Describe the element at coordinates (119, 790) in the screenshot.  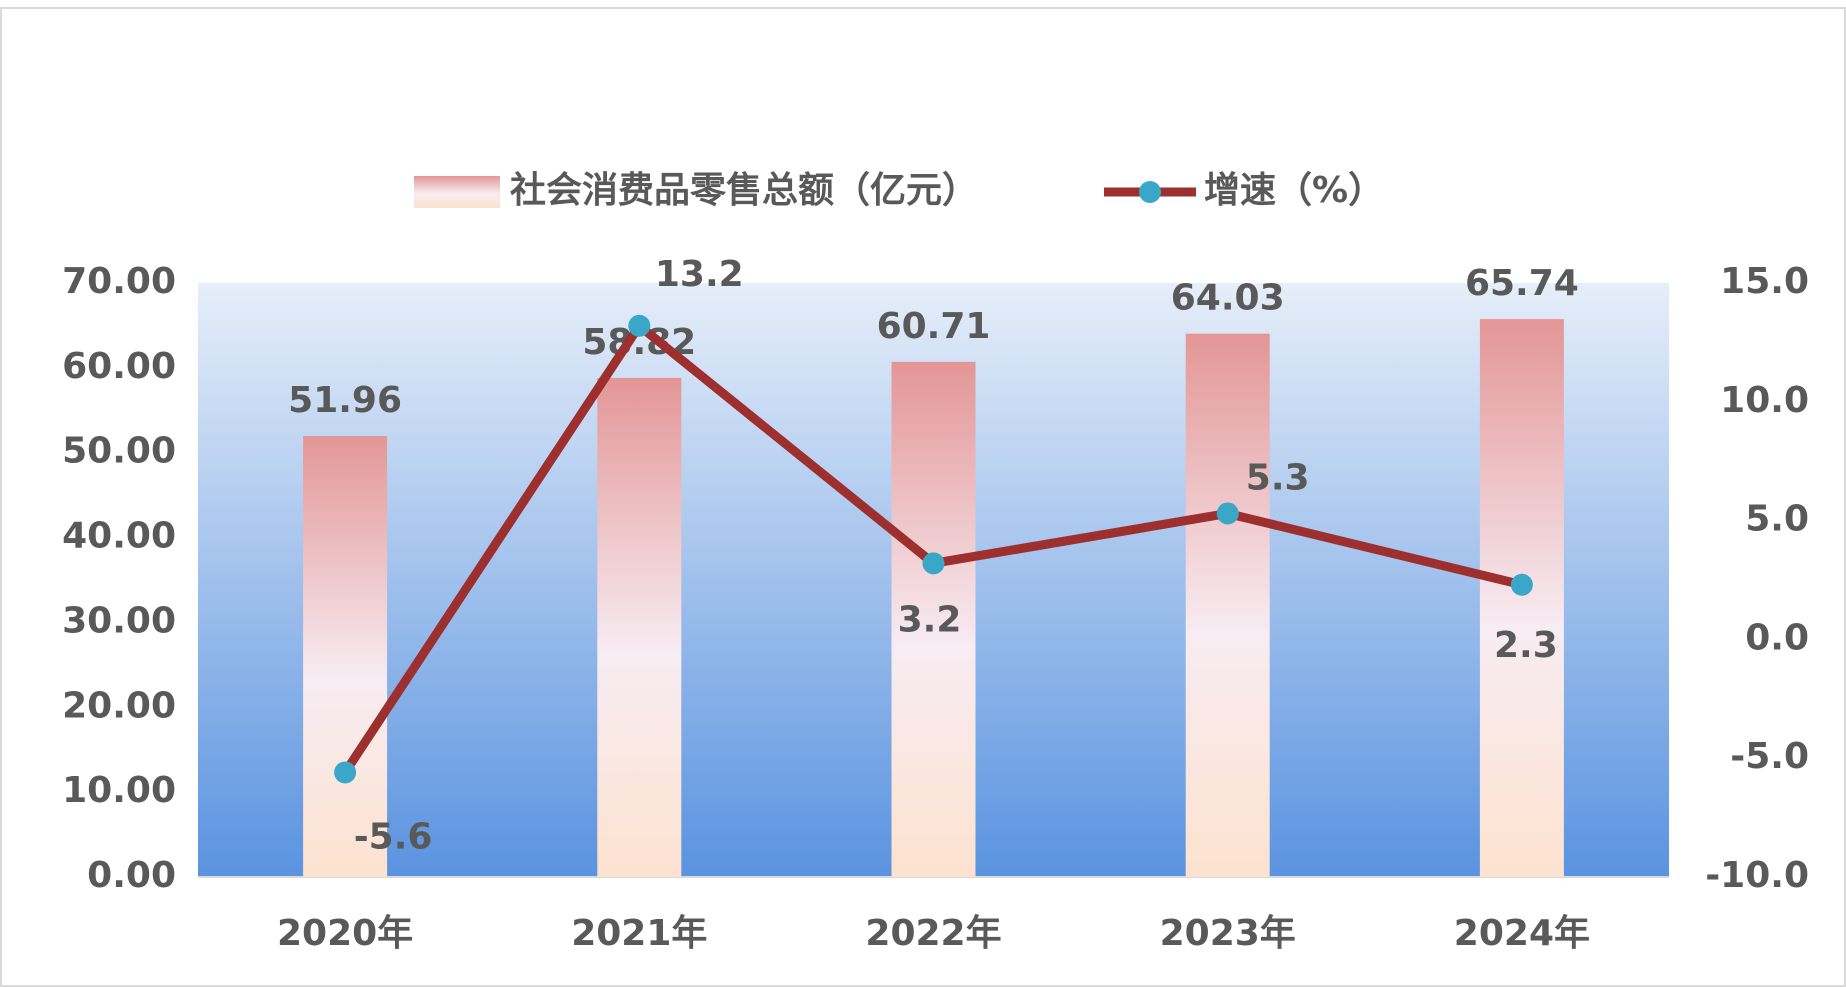
I see `y-tick-label: 10.00` at that location.